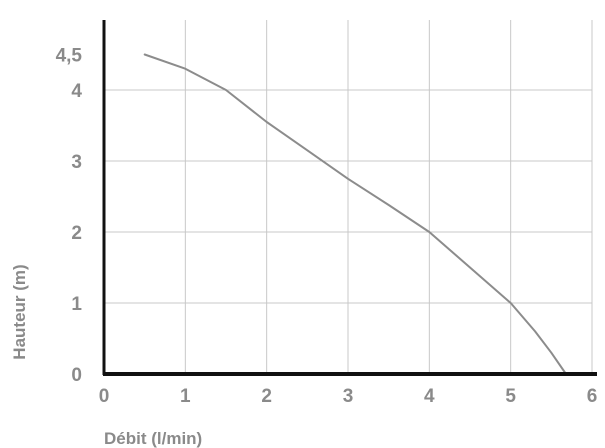  Describe the element at coordinates (185, 396) in the screenshot. I see `x-tick-label-1: 1` at that location.